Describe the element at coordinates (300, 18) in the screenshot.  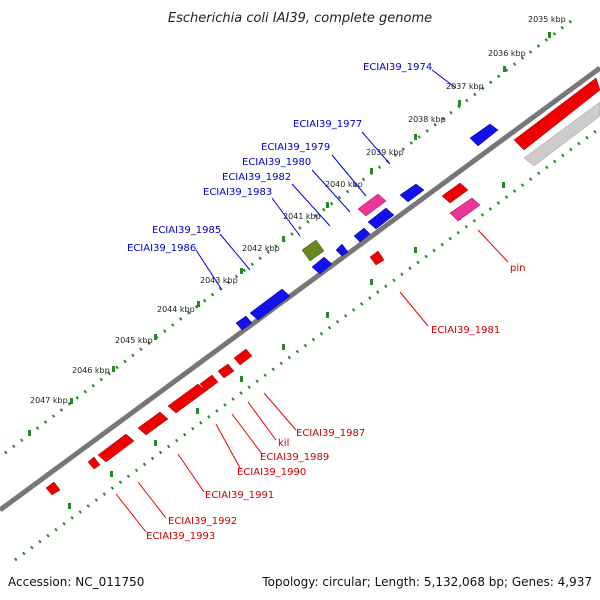
I see `map-title: Escherichia coli IAI39, complete genome` at that location.